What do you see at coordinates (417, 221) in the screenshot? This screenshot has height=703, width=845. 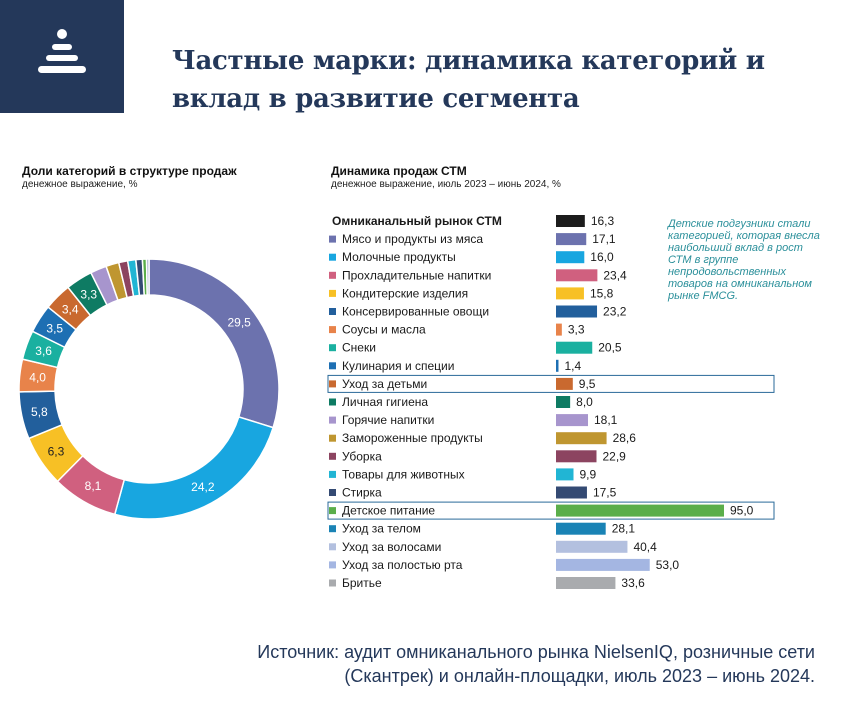 I see `bar-category-label: Омниканальный рынок СТМ` at bounding box center [417, 221].